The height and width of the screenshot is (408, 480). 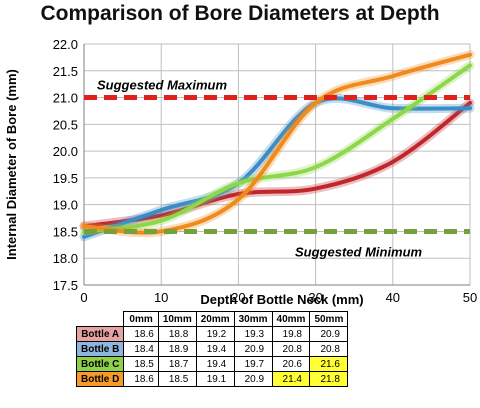 What do you see at coordinates (238, 297) in the screenshot?
I see `x-tick-label: 20` at bounding box center [238, 297].